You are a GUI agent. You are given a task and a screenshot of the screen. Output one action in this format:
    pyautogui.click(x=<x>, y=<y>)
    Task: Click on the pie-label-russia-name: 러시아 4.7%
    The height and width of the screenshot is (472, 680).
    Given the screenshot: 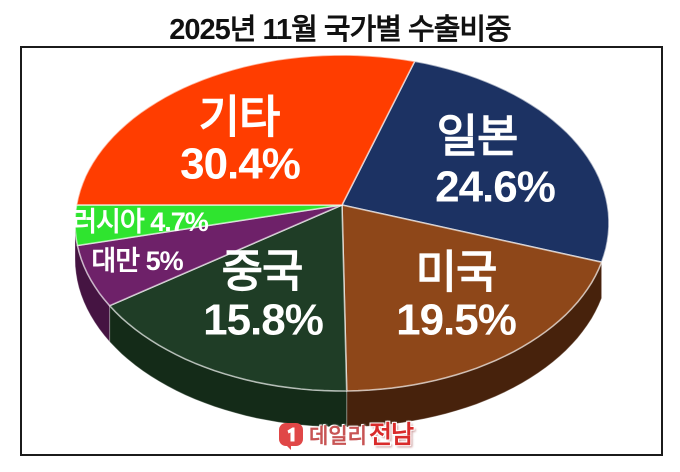 What is the action you would take?
    pyautogui.click(x=140, y=222)
    